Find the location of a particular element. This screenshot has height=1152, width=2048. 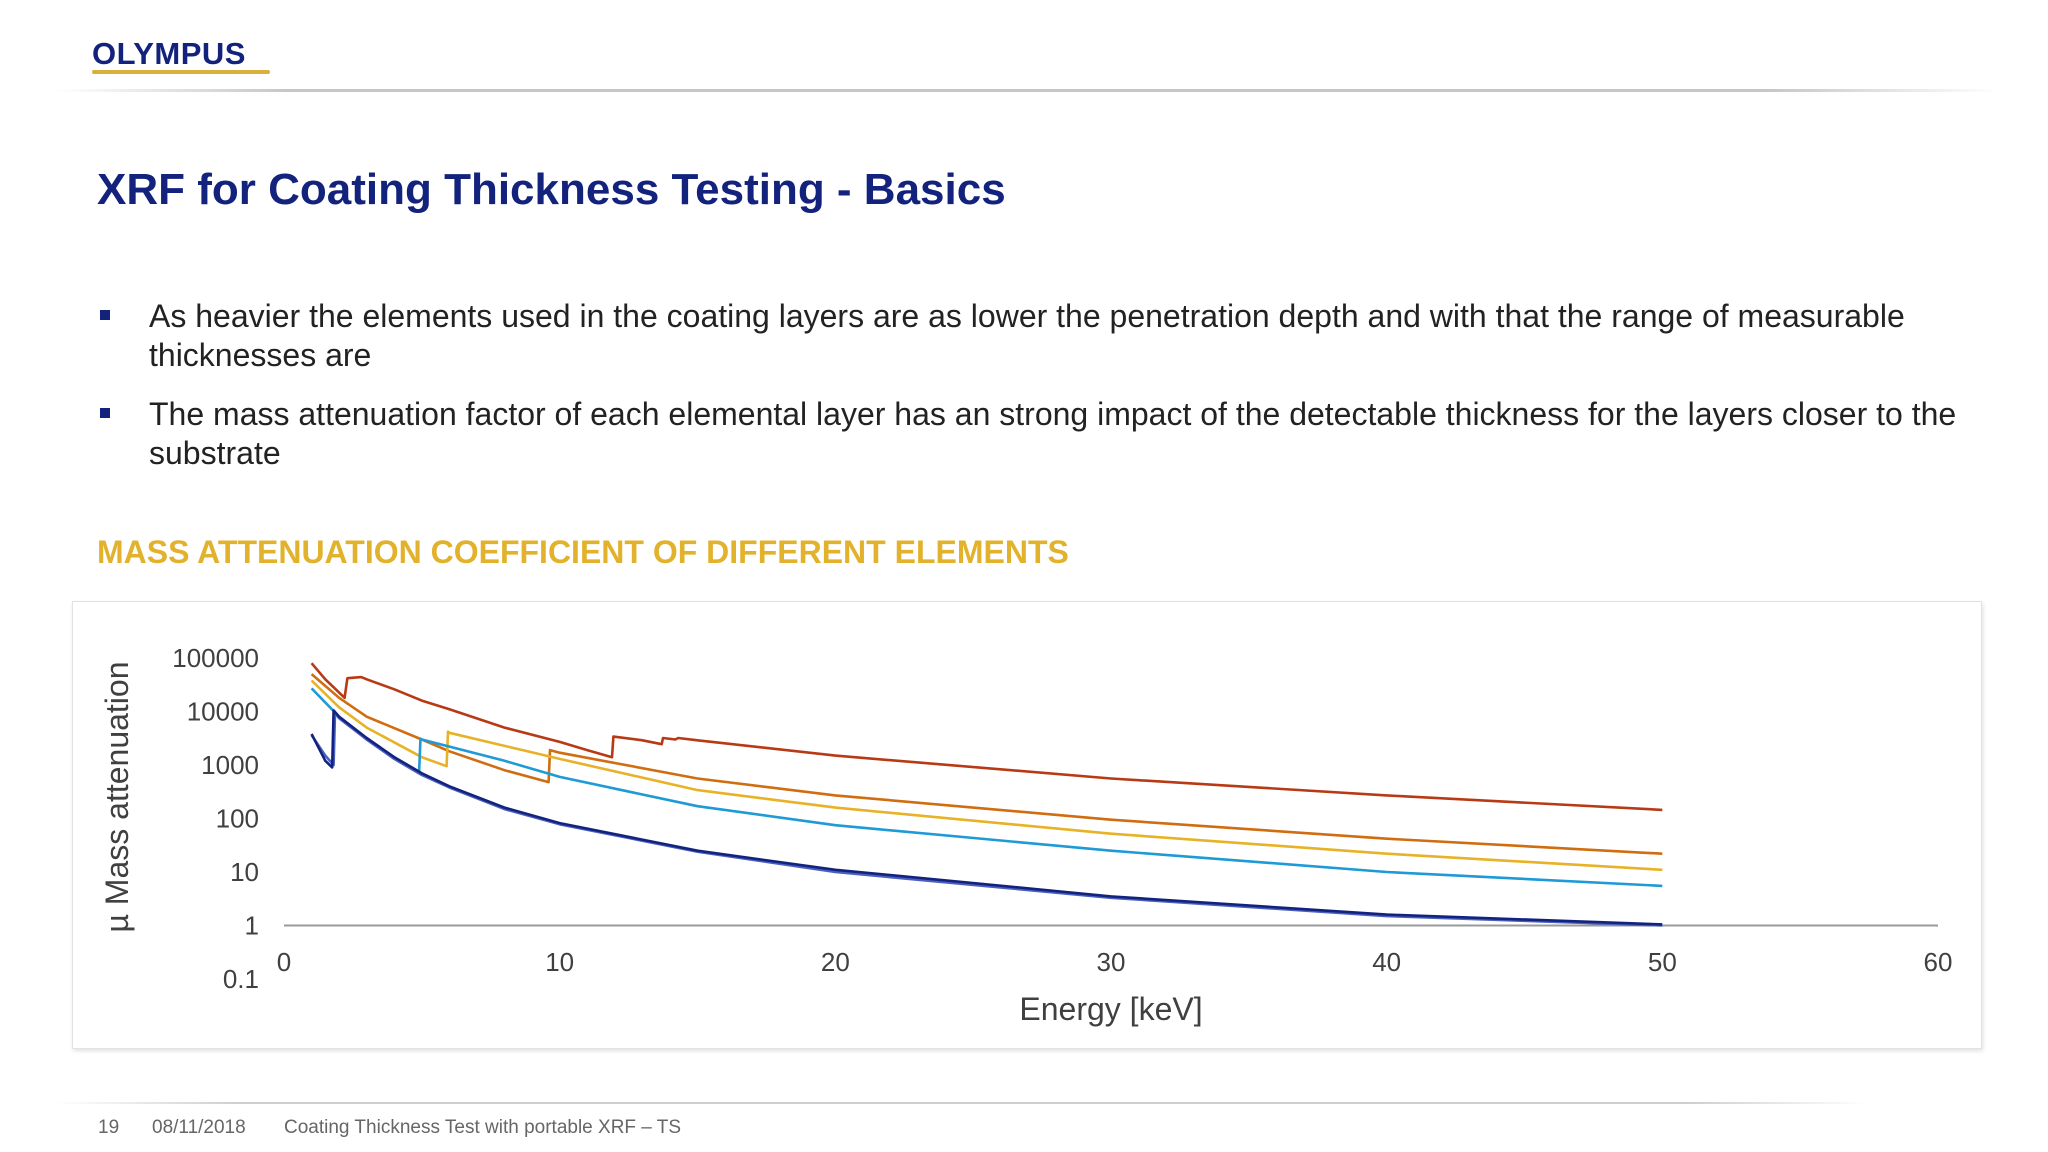

x-tick-label: 50 is located at coordinates (1662, 962).